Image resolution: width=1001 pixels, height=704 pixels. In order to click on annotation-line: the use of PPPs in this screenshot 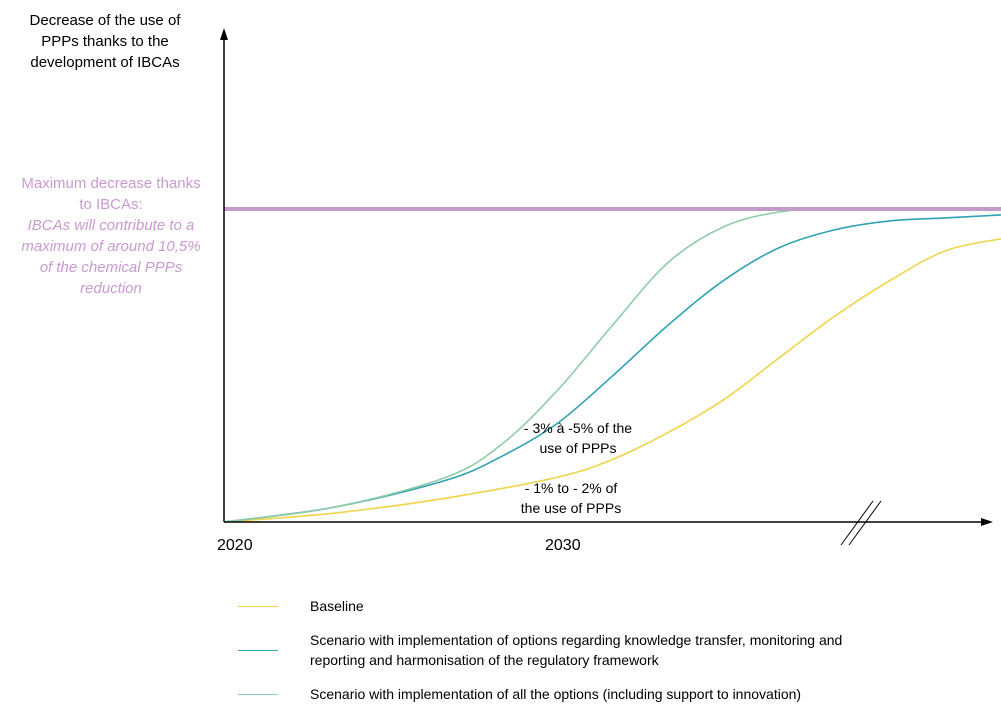, I will do `click(571, 508)`.